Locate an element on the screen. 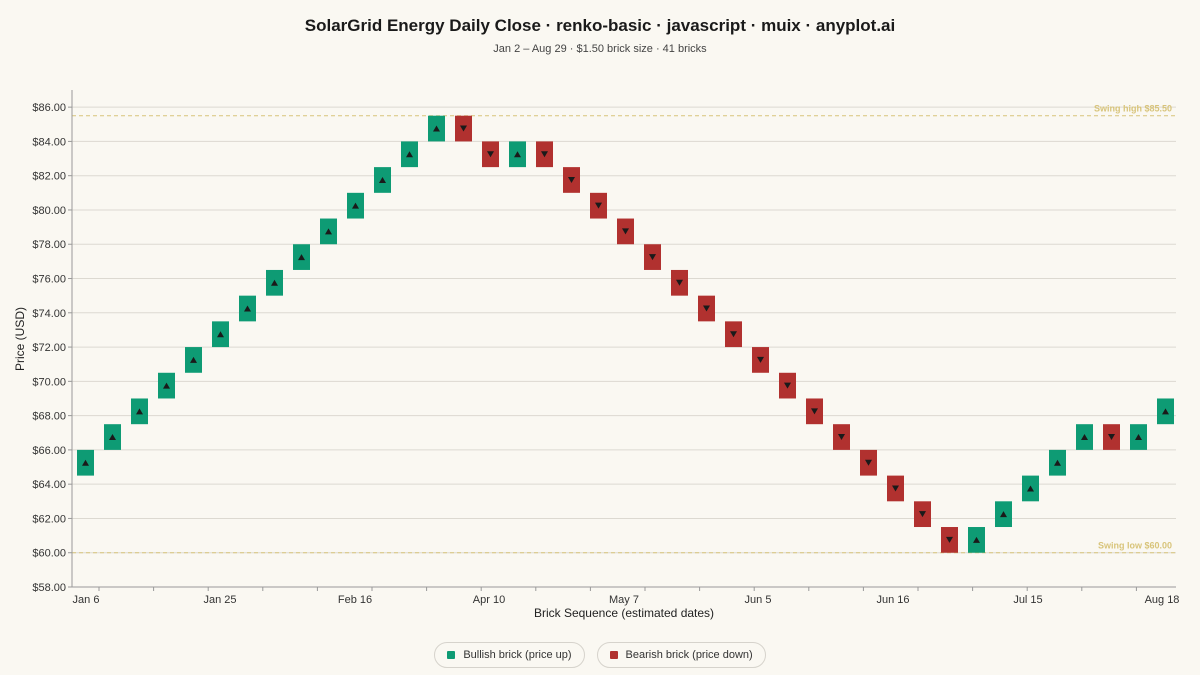  y-tick-label: $86.00 is located at coordinates (49, 108).